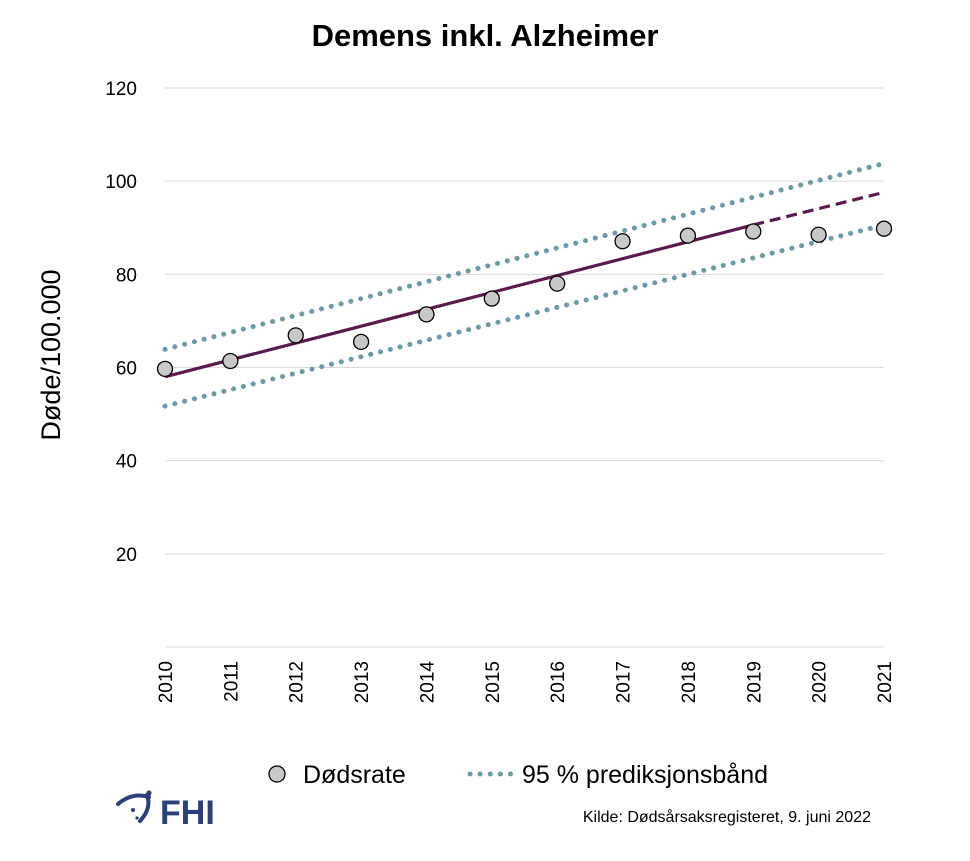  What do you see at coordinates (126, 369) in the screenshot?
I see `y-tick-label-60: 60` at bounding box center [126, 369].